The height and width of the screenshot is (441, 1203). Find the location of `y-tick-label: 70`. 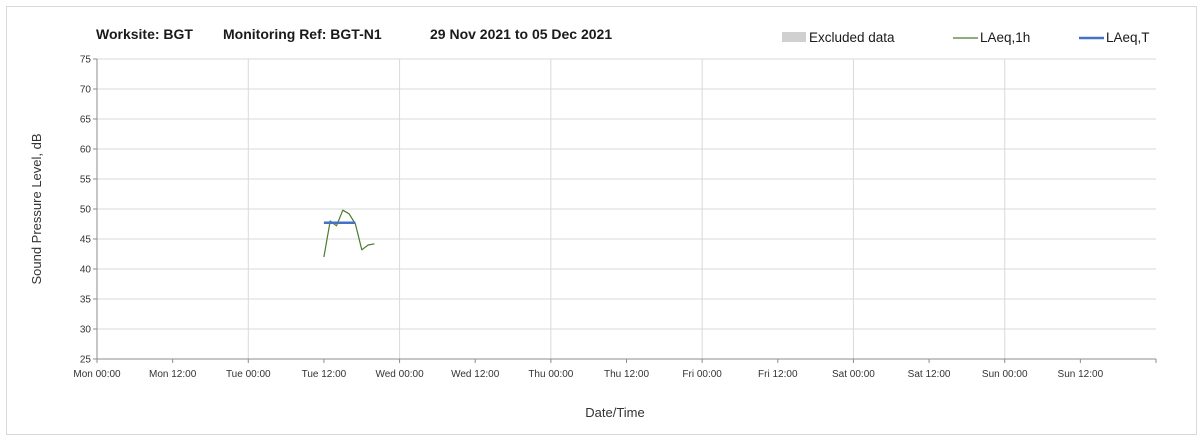

y-tick-label: 70 is located at coordinates (86, 90).